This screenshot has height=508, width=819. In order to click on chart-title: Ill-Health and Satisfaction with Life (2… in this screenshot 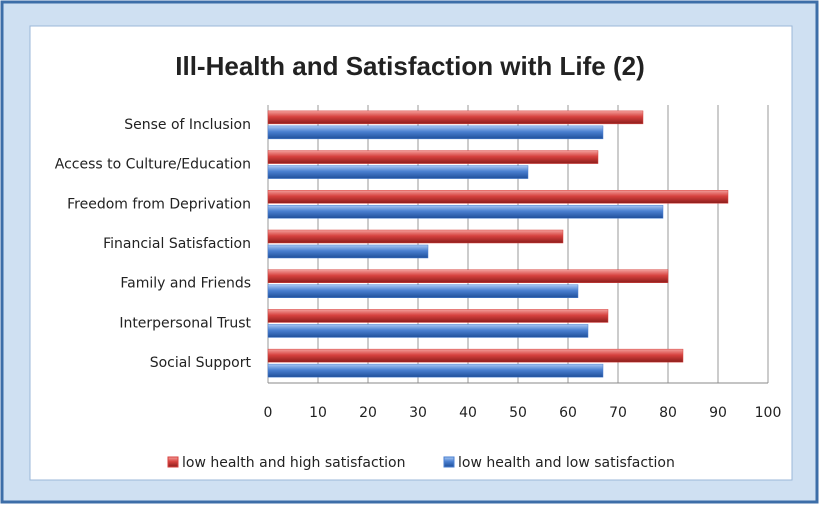, I will do `click(410, 66)`.